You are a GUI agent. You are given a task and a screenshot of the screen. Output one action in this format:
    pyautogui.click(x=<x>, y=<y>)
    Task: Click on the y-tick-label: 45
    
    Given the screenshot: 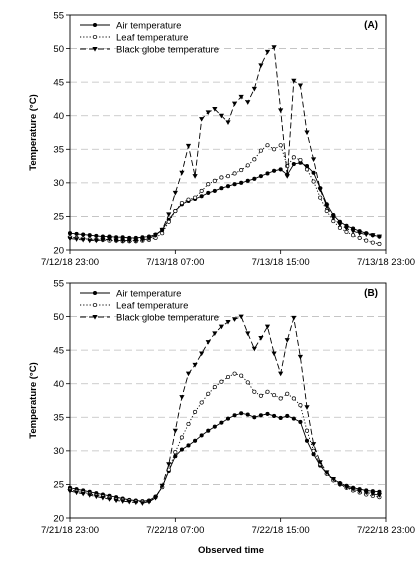 What is the action you would take?
    pyautogui.click(x=58, y=350)
    